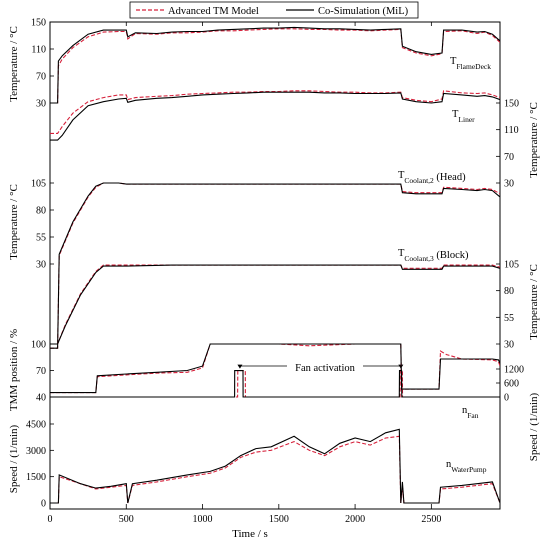 The image size is (550, 541). Describe the element at coordinates (514, 370) in the screenshot. I see `y-tick-label-right: 1200` at that location.